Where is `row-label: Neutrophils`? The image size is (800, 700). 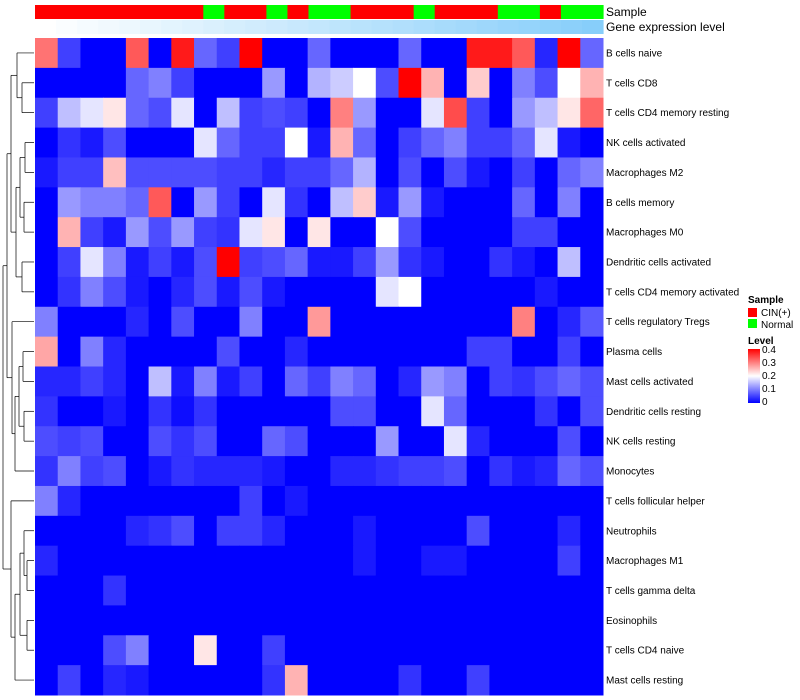 row-label: Neutrophils is located at coordinates (631, 531).